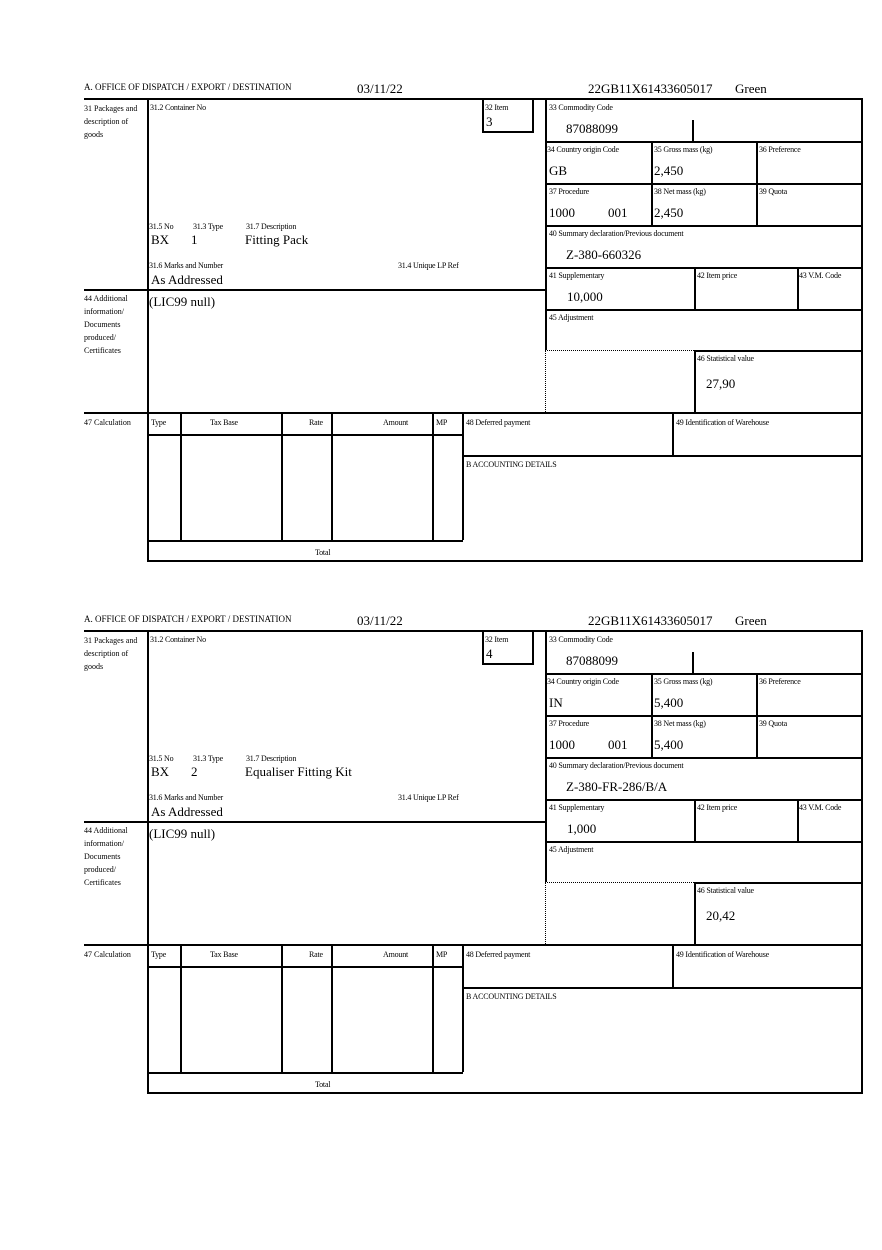 Image resolution: width=882 pixels, height=1250 pixels. What do you see at coordinates (498, 954) in the screenshot?
I see `deferred-payment-label: 48 Deferred payment` at bounding box center [498, 954].